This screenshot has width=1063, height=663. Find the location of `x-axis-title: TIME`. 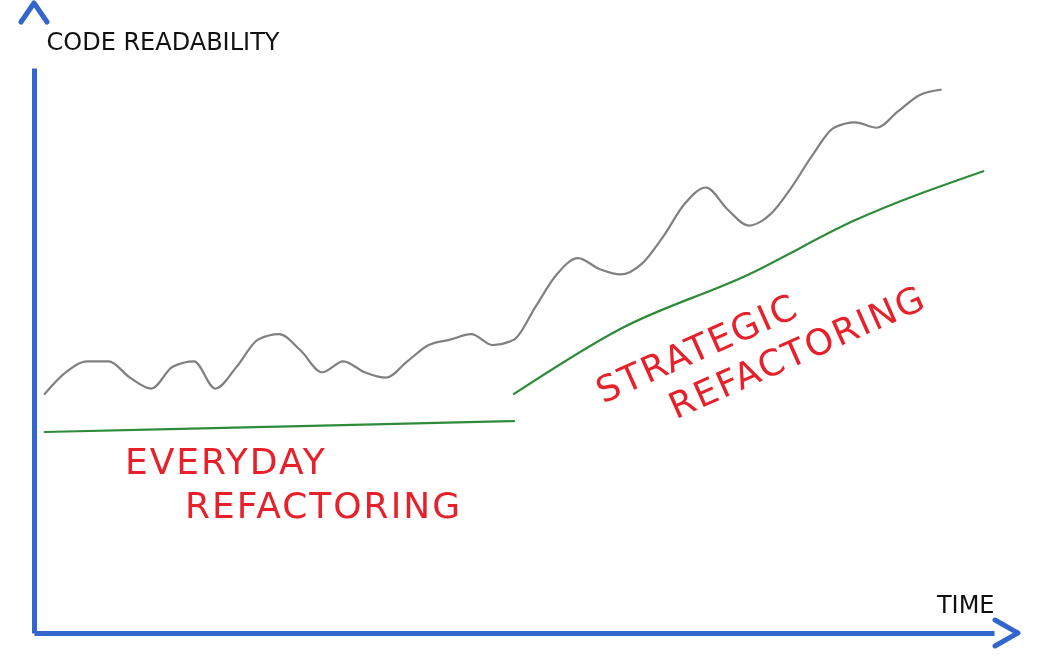

x-axis-title: TIME is located at coordinates (965, 604).